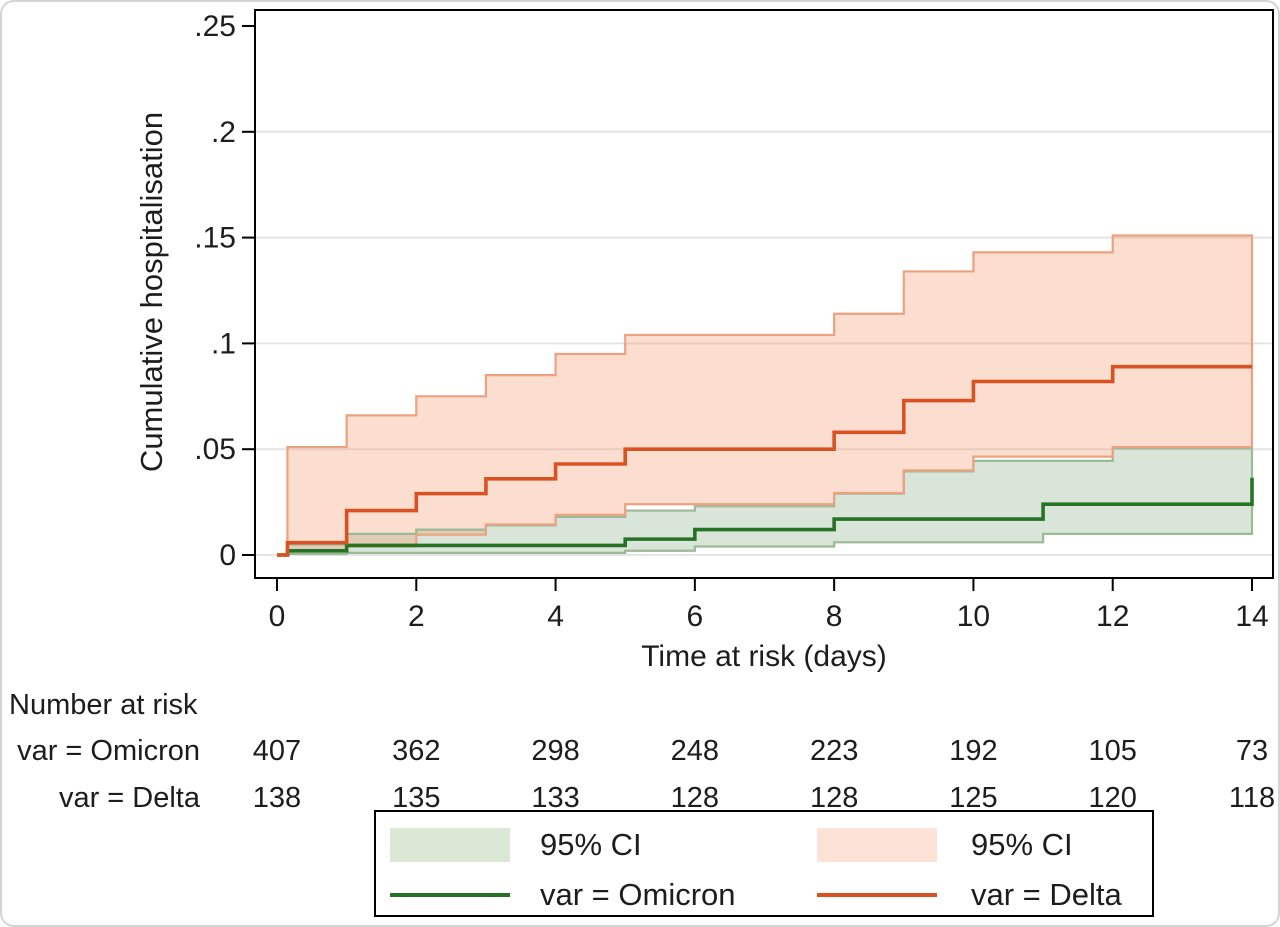 Image resolution: width=1280 pixels, height=927 pixels. What do you see at coordinates (834, 616) in the screenshot?
I see `svg-text: 8` at bounding box center [834, 616].